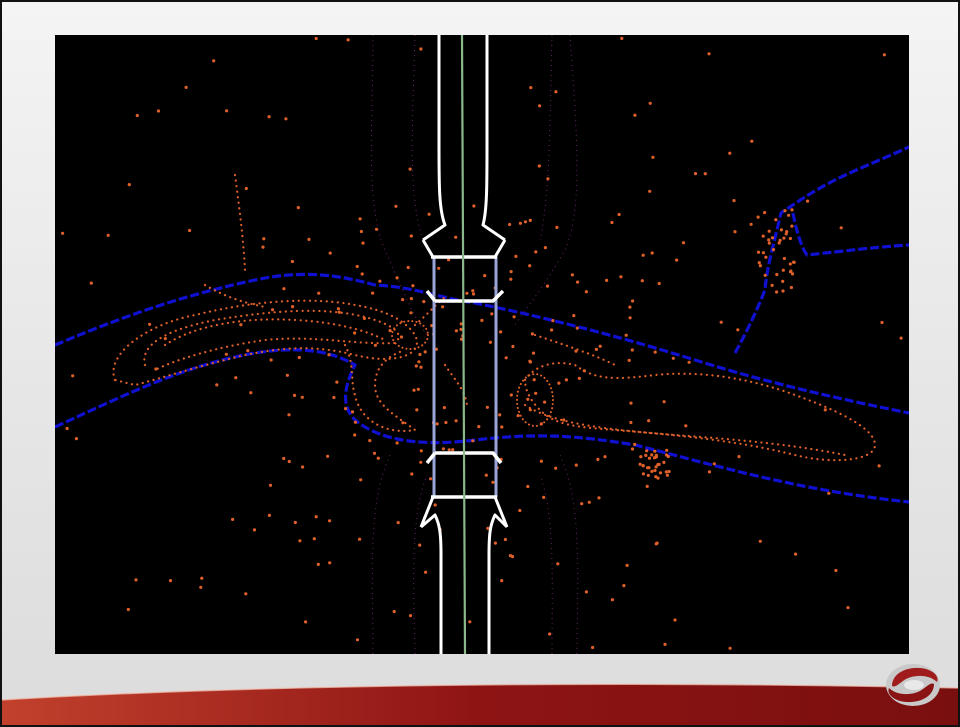  I want to click on footer-swoosh, so click(480, 705).